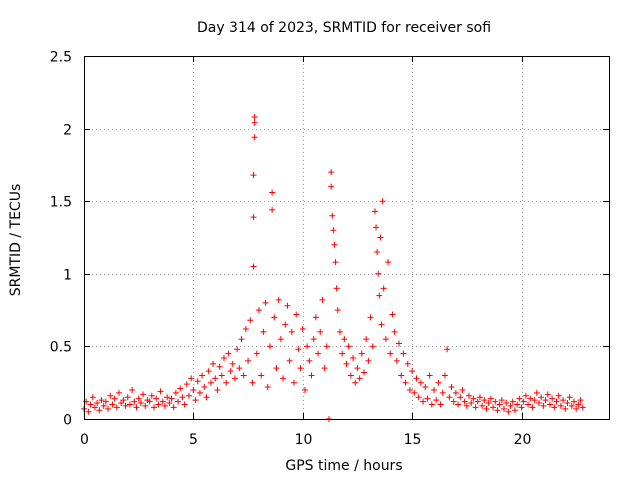  I want to click on y-tick-label: 1, so click(67, 276).